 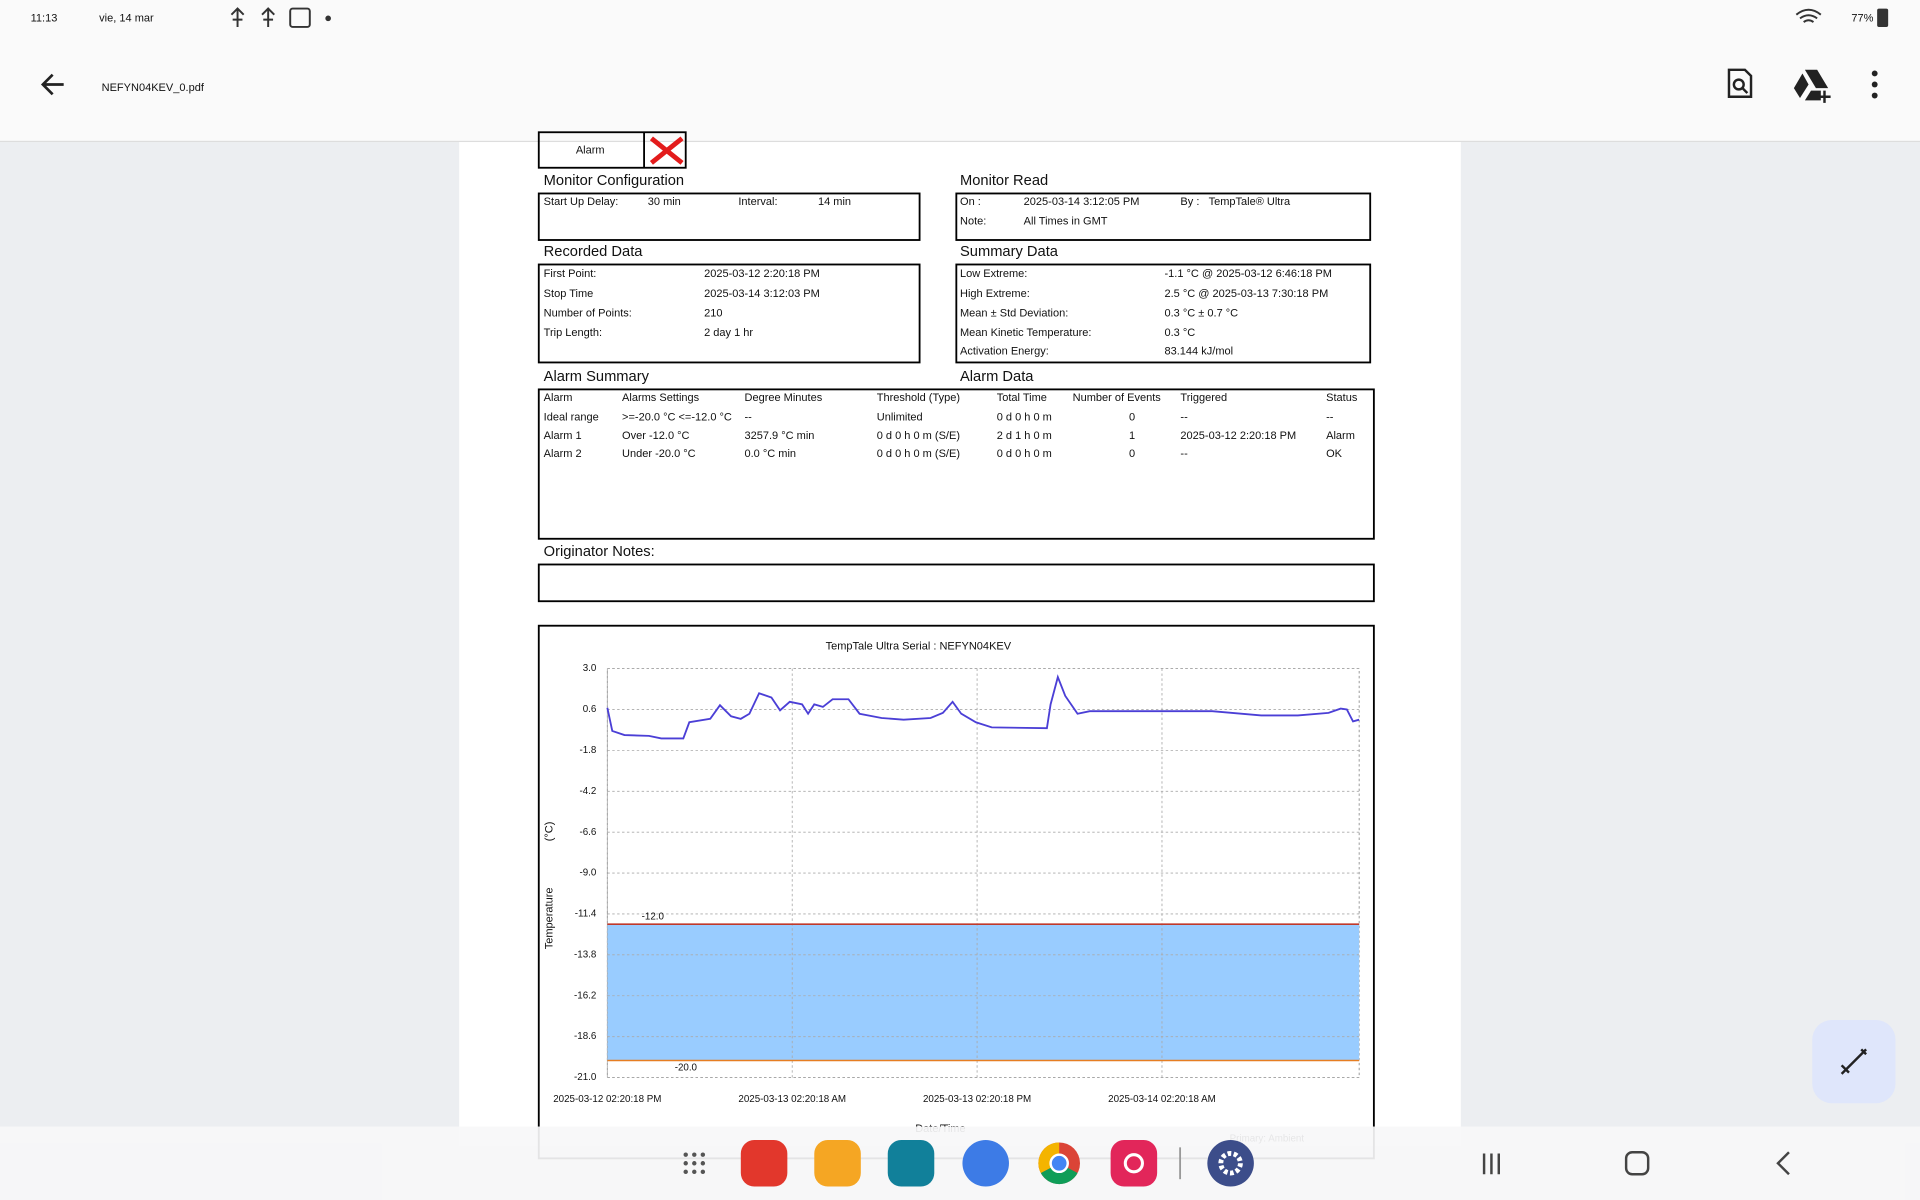 What do you see at coordinates (1004, 351) in the screenshot?
I see `field-label: Activation Energy:` at bounding box center [1004, 351].